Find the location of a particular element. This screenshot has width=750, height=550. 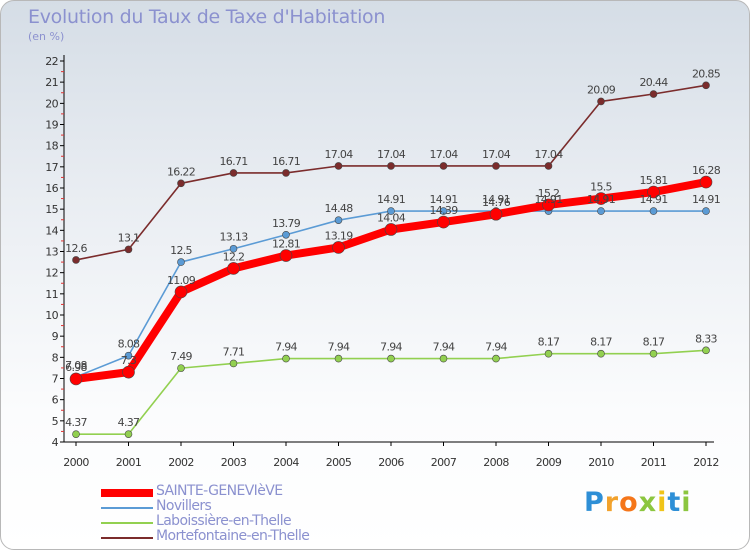

y-tick-label: 17 is located at coordinates (51, 167).